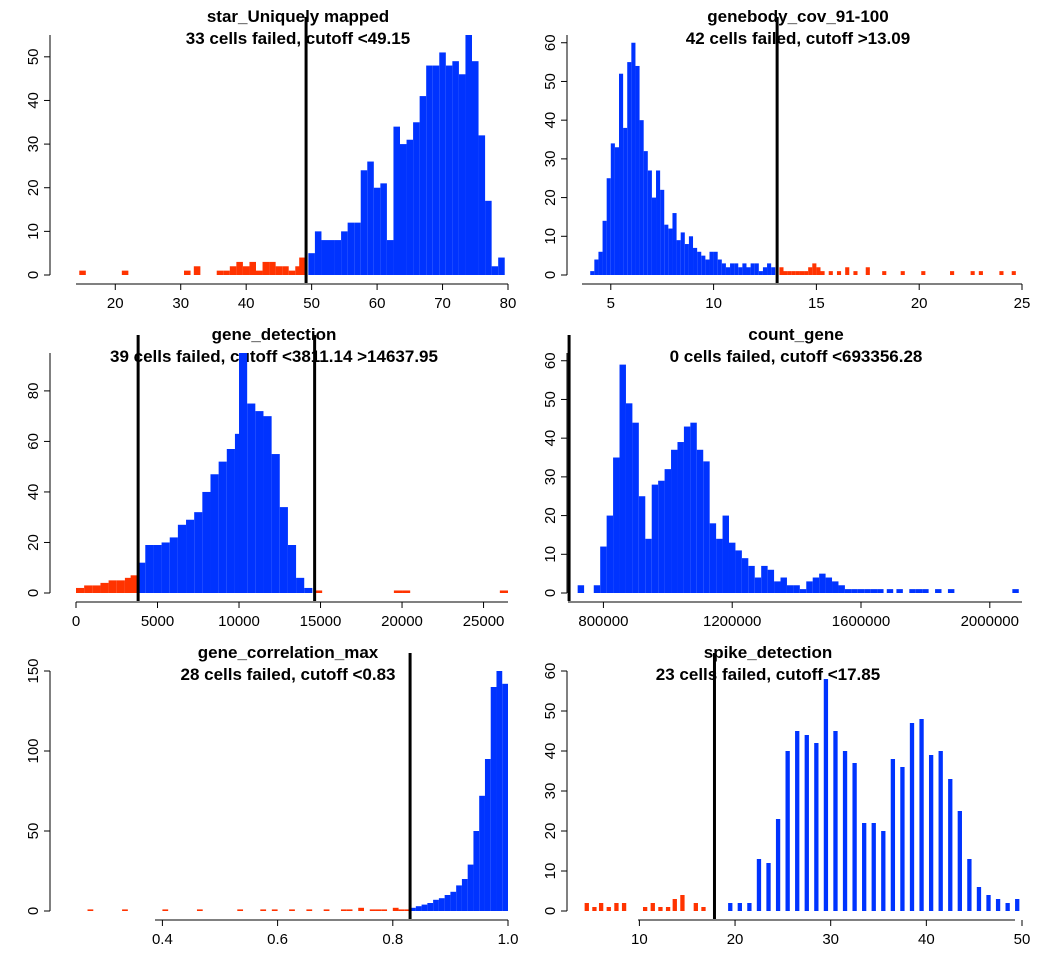  Describe the element at coordinates (798, 478) in the screenshot. I see `histogram-bars` at that location.